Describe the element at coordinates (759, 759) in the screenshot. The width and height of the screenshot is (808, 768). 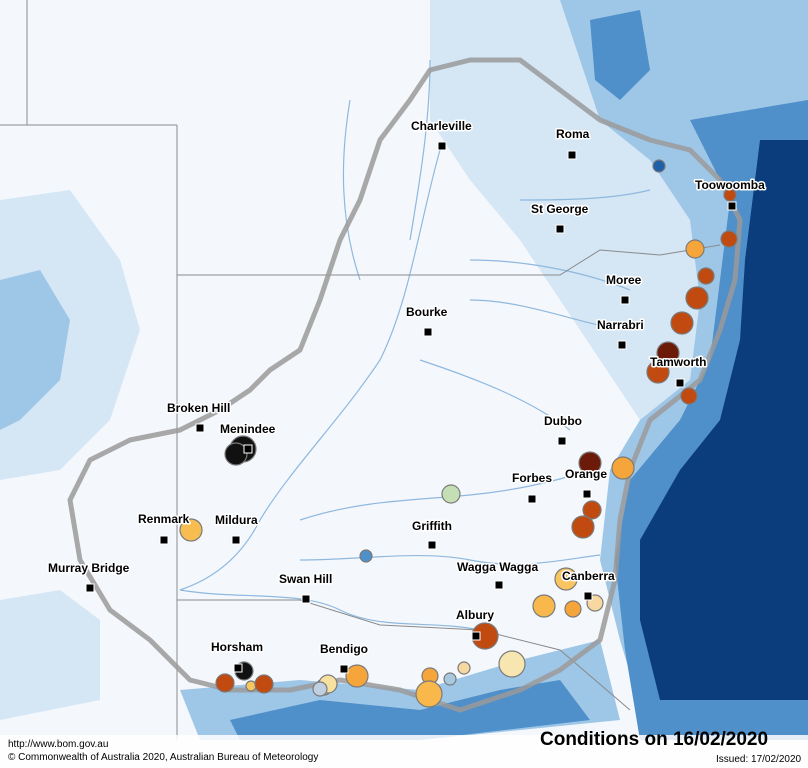
I see `issued-date: Issued: 17/02/2020` at that location.